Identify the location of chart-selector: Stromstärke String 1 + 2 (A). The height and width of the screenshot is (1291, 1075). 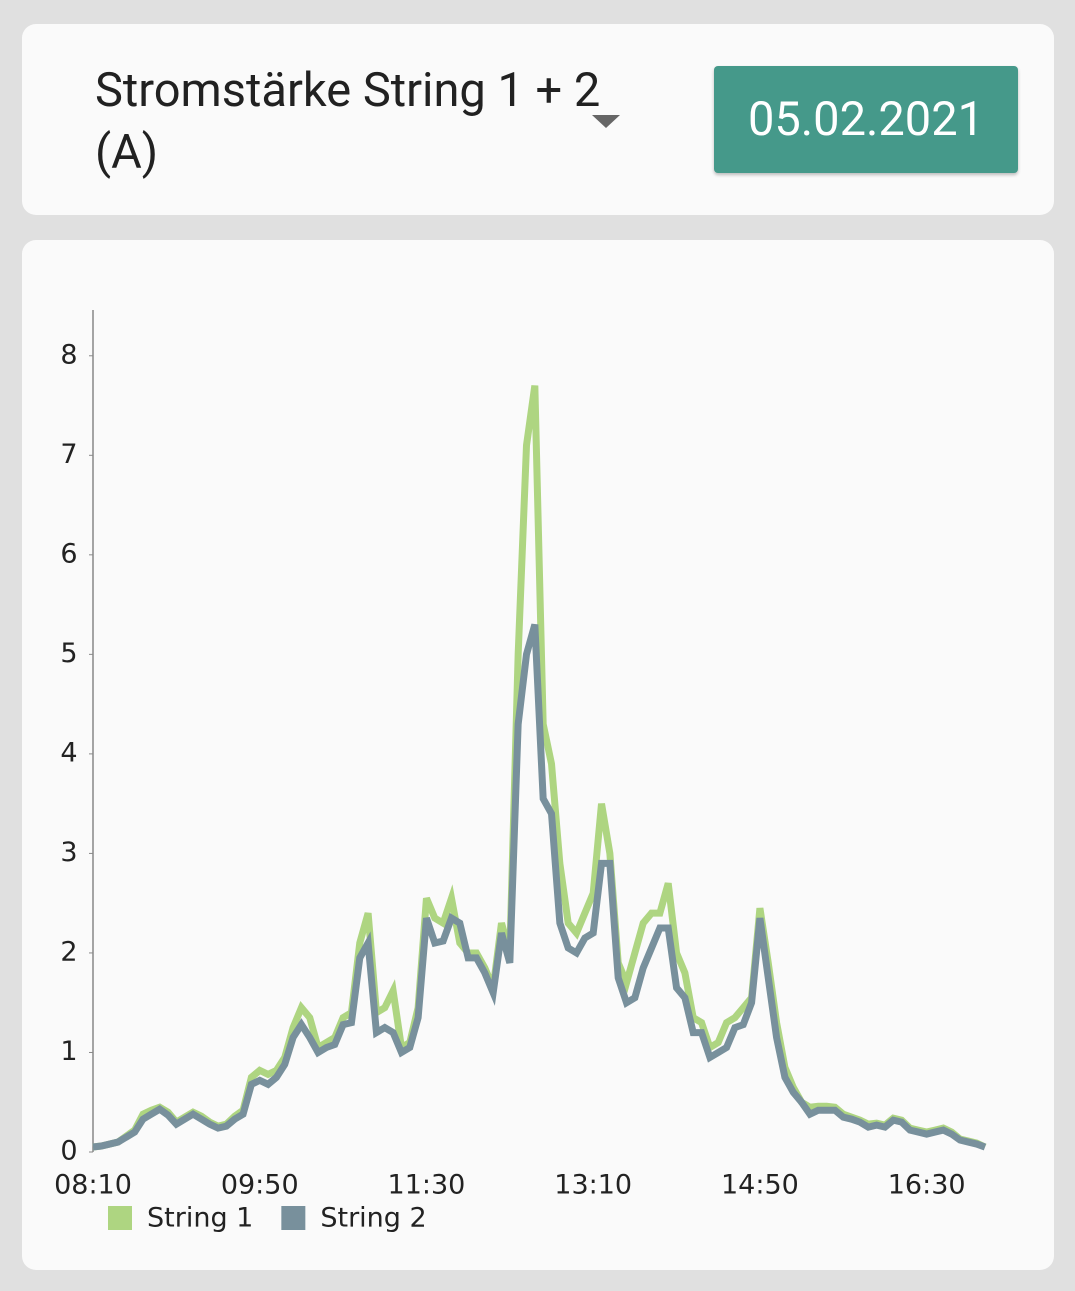
(348, 121).